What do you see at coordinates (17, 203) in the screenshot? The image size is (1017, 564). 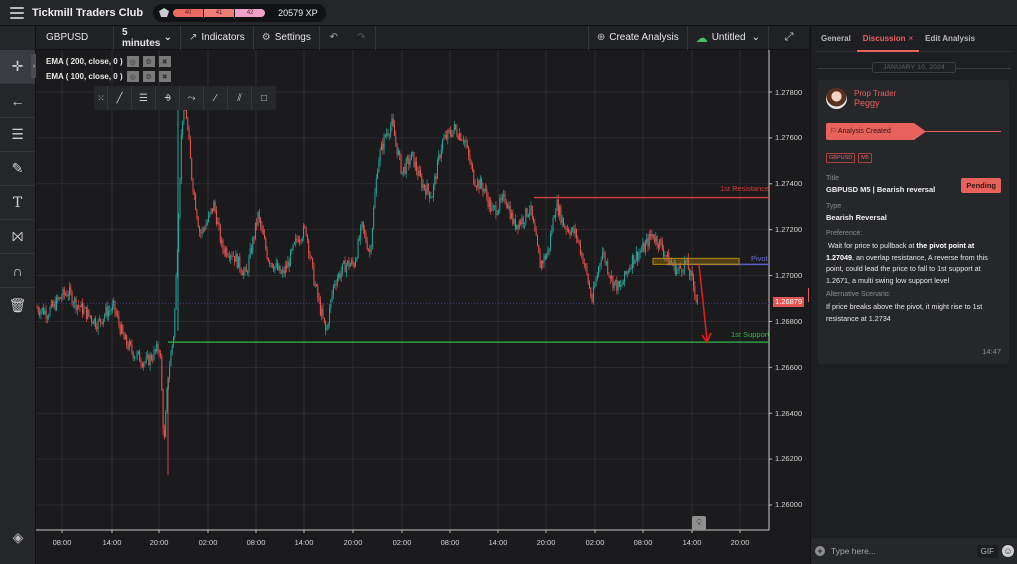 I see `text-tool: T` at bounding box center [17, 203].